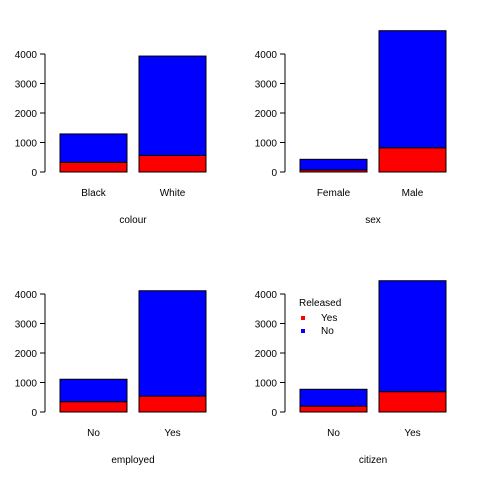 This screenshot has width=480, height=480. I want to click on legend-swatch-yes, so click(303, 318).